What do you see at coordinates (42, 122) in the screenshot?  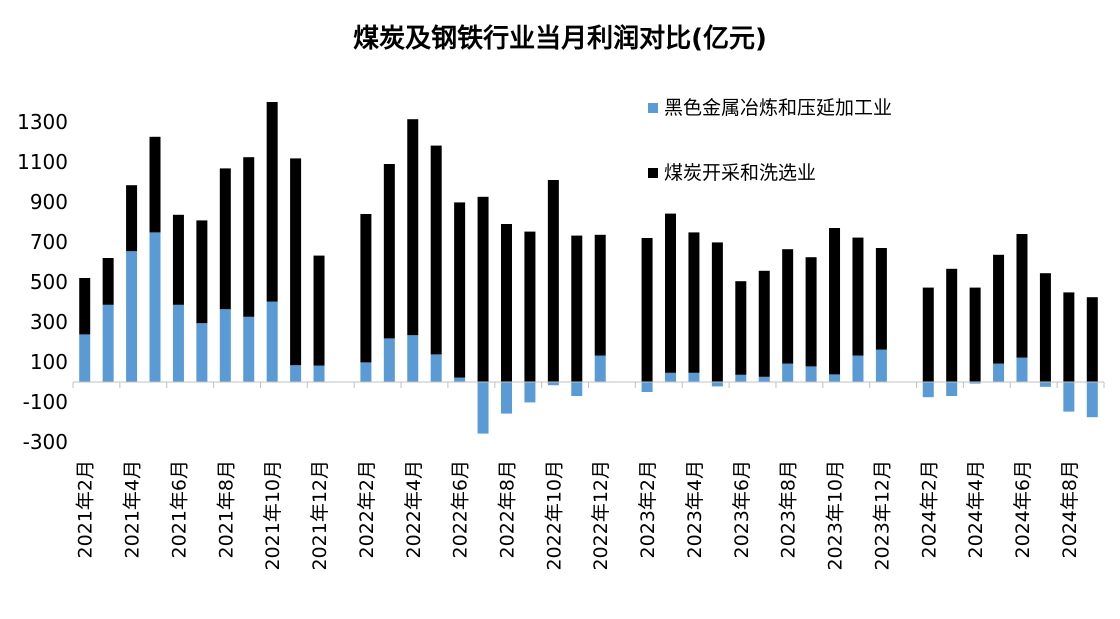 I see `y-tick-label: 1300` at bounding box center [42, 122].